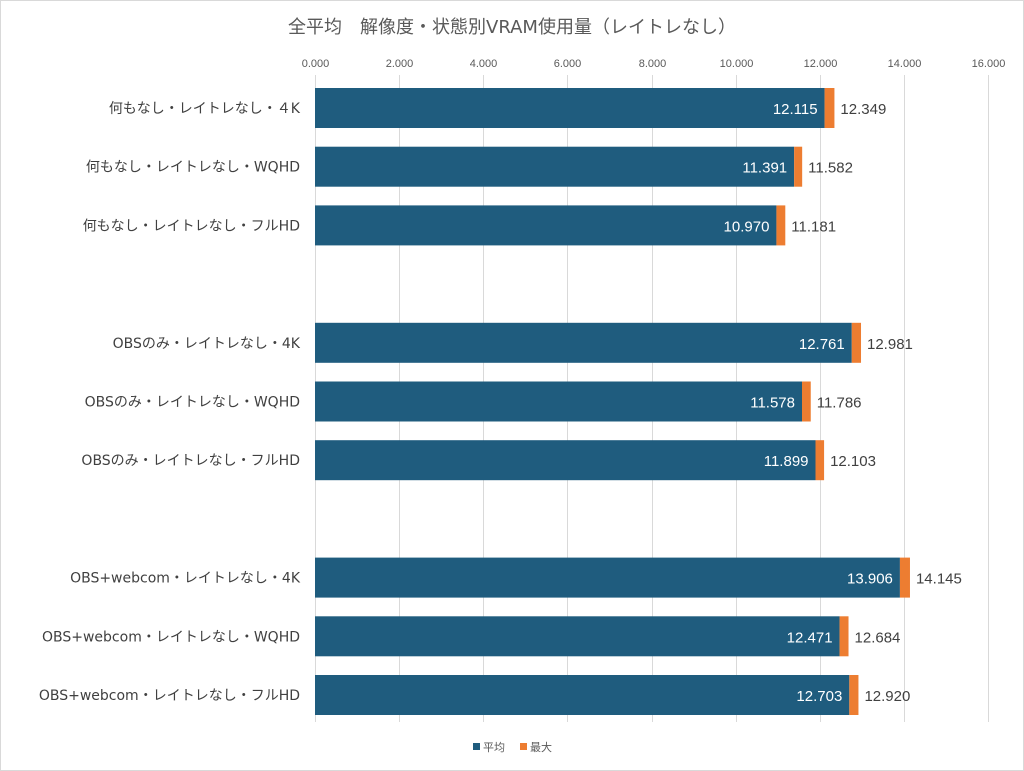 The height and width of the screenshot is (771, 1024). What do you see at coordinates (400, 64) in the screenshot?
I see `x-tick-label: 2.000` at bounding box center [400, 64].